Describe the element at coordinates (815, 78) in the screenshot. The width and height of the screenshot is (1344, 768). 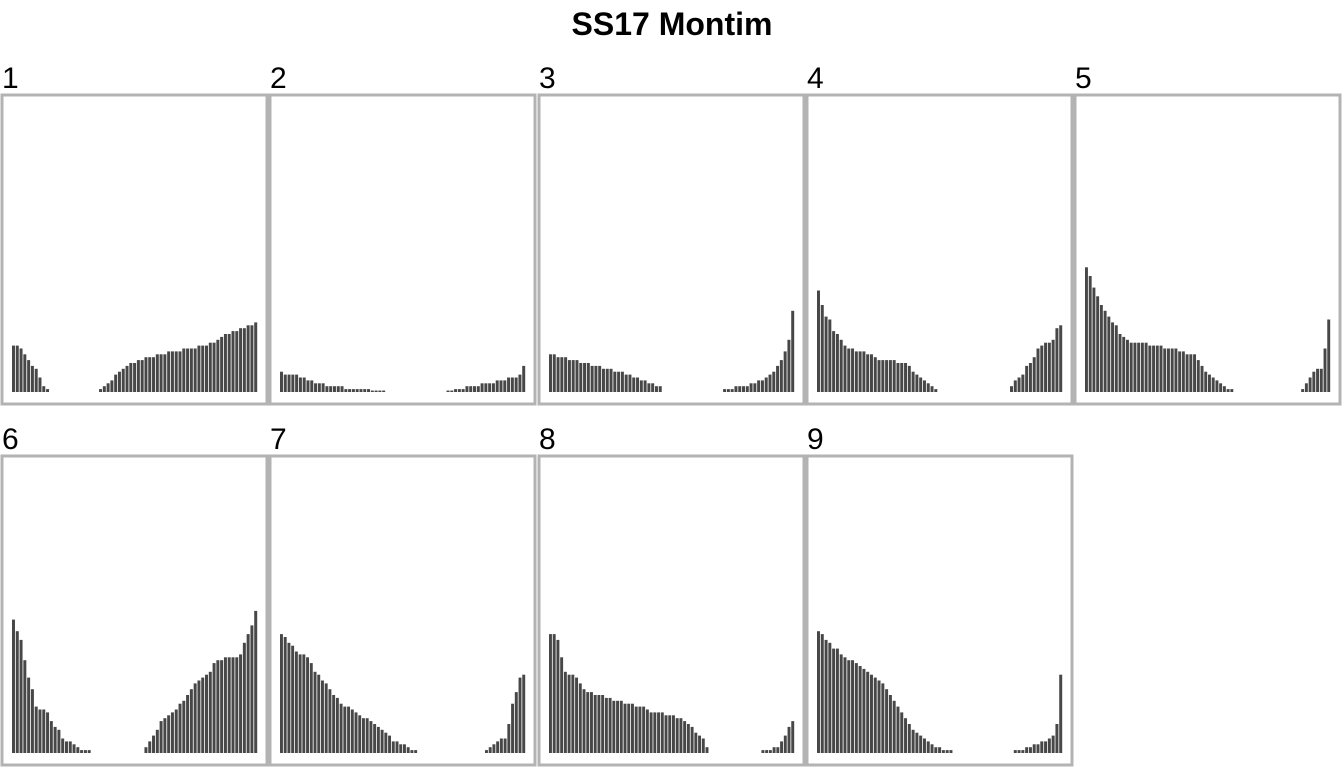
I see `panel-label: 4` at that location.